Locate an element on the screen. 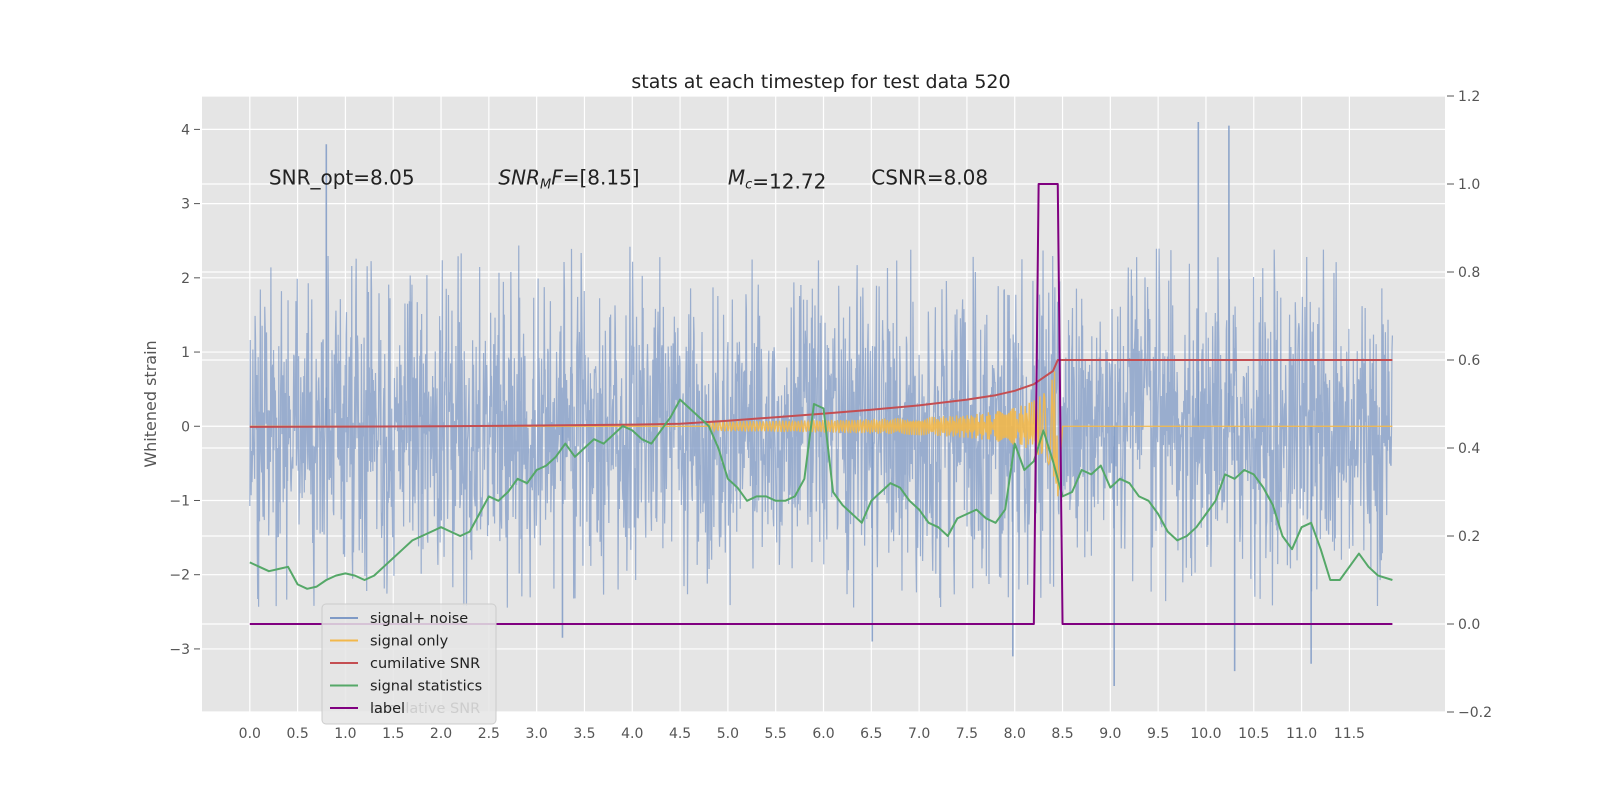 The image size is (1600, 800). x-tick-label: 9.5 is located at coordinates (1158, 734).